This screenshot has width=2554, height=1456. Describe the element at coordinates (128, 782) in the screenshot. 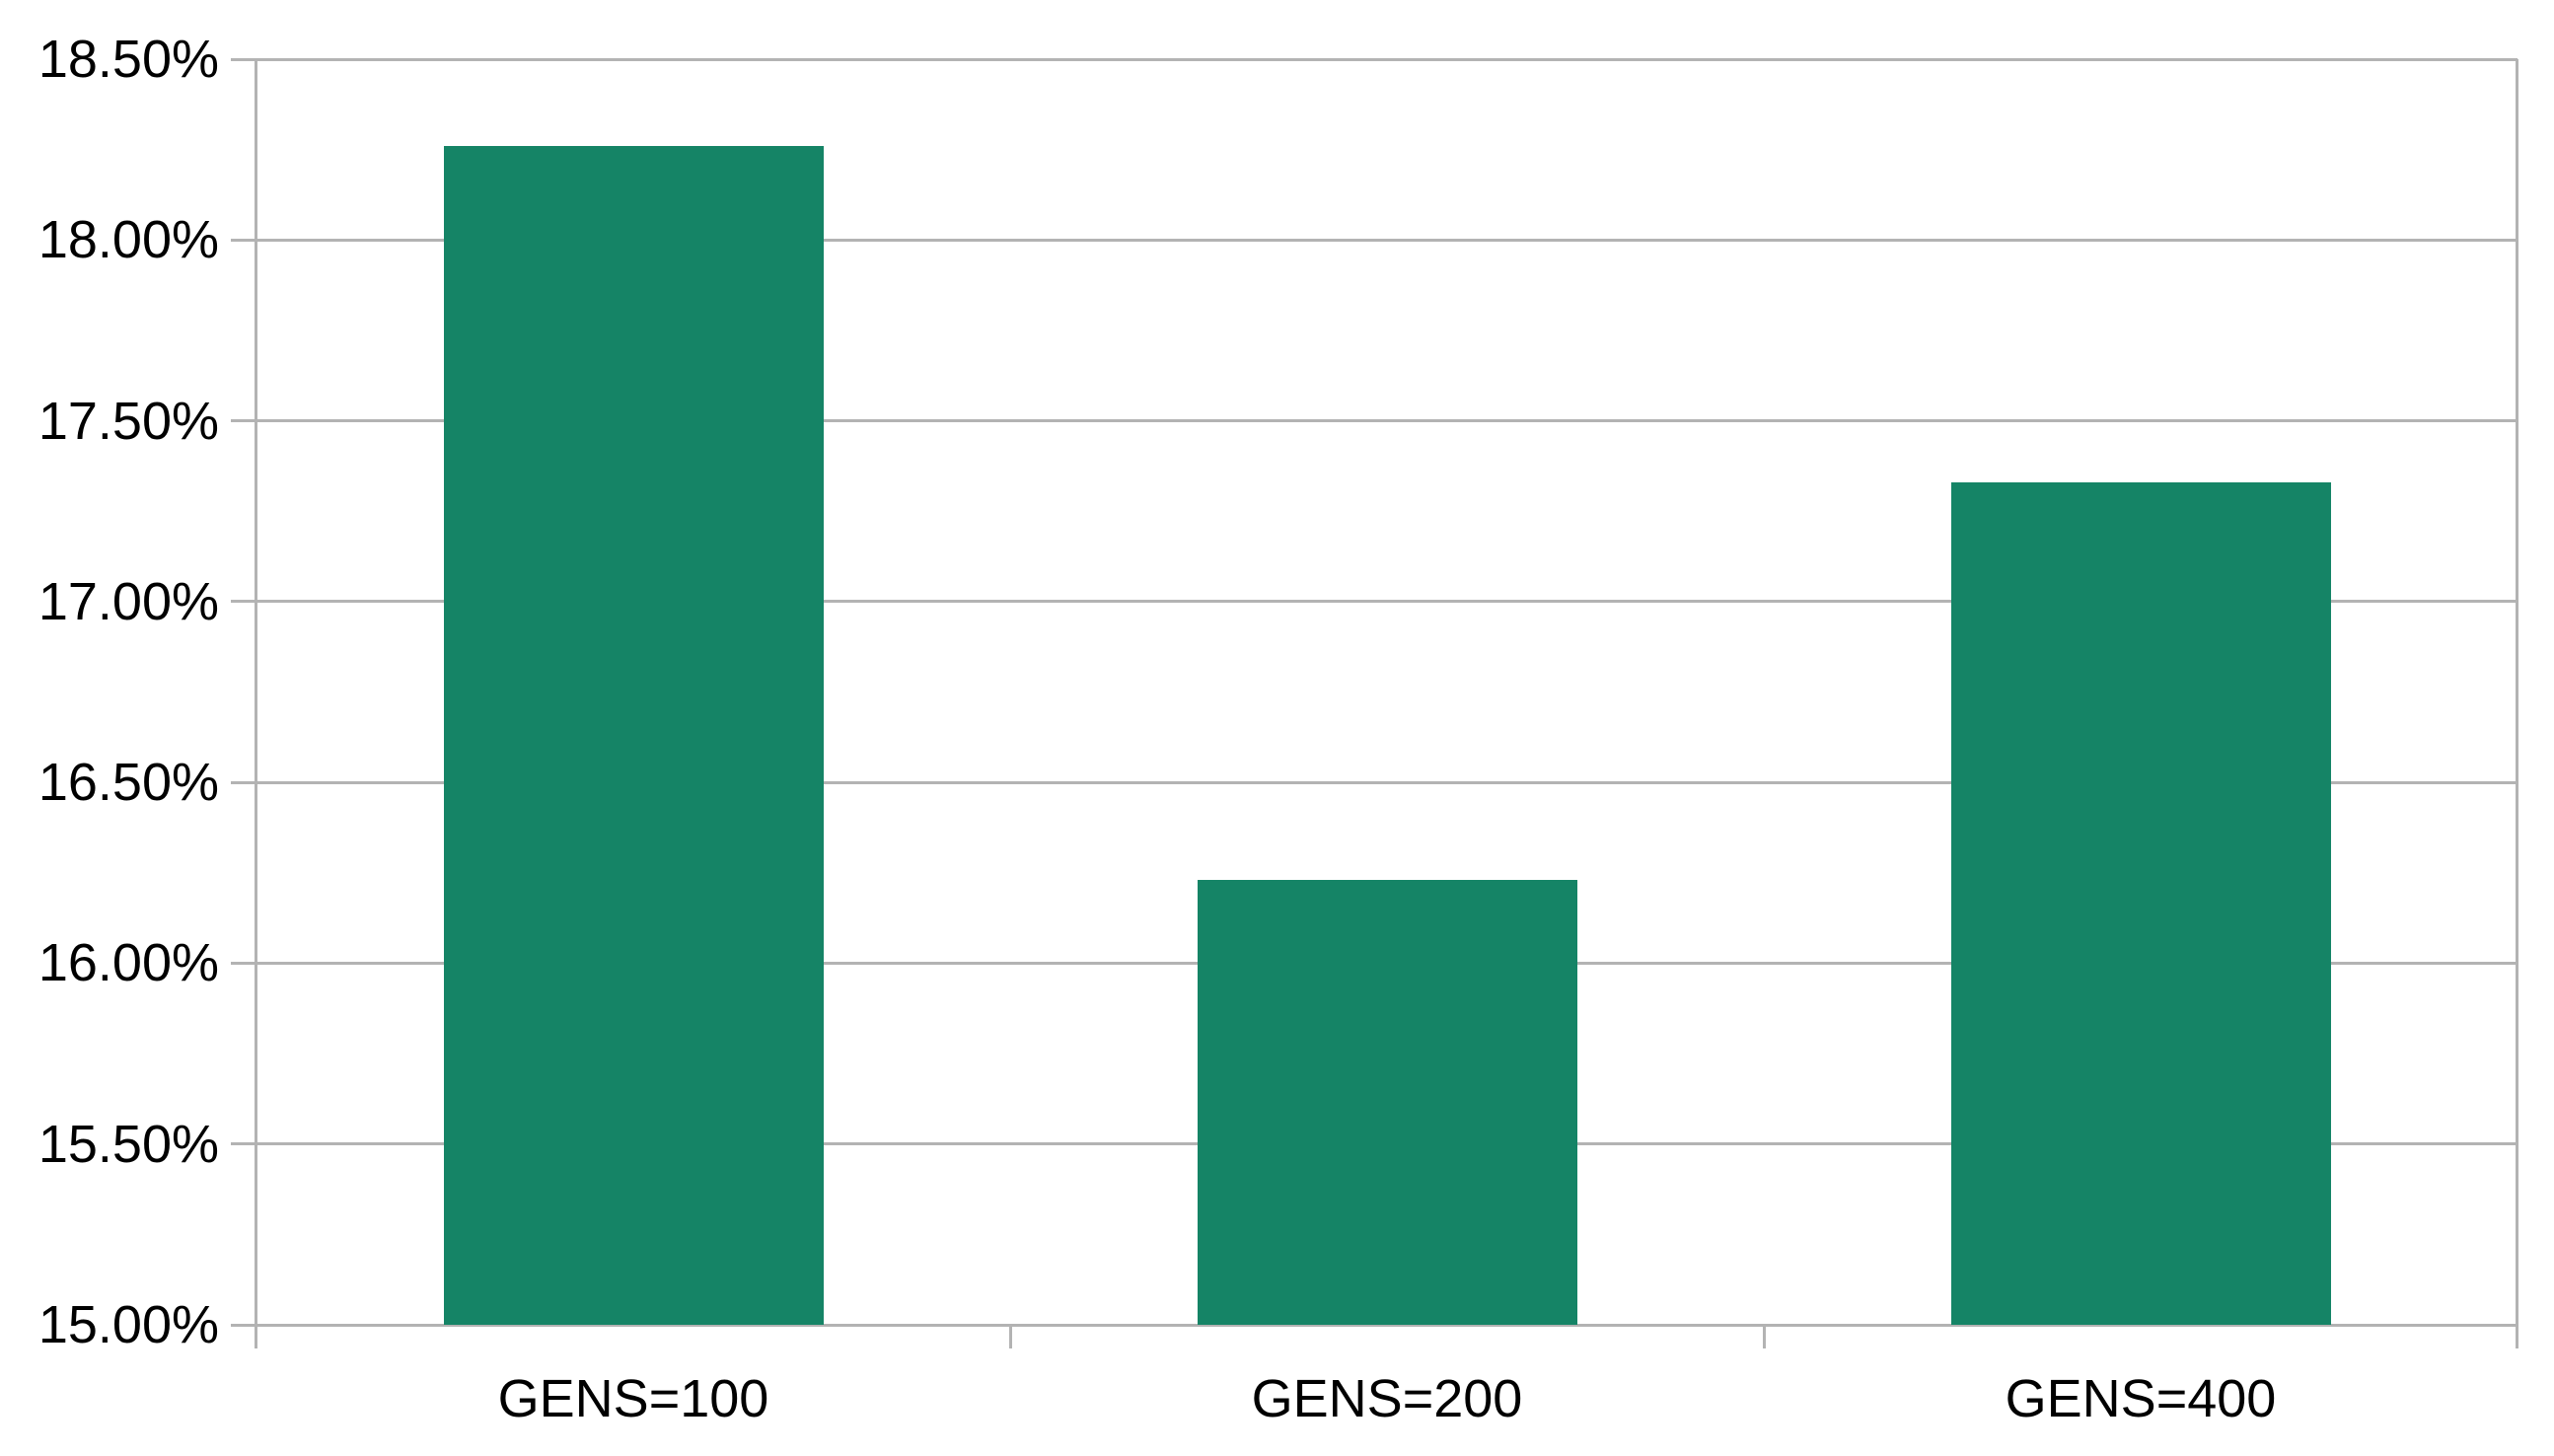

I see `y-tick-label: 16.50%` at that location.